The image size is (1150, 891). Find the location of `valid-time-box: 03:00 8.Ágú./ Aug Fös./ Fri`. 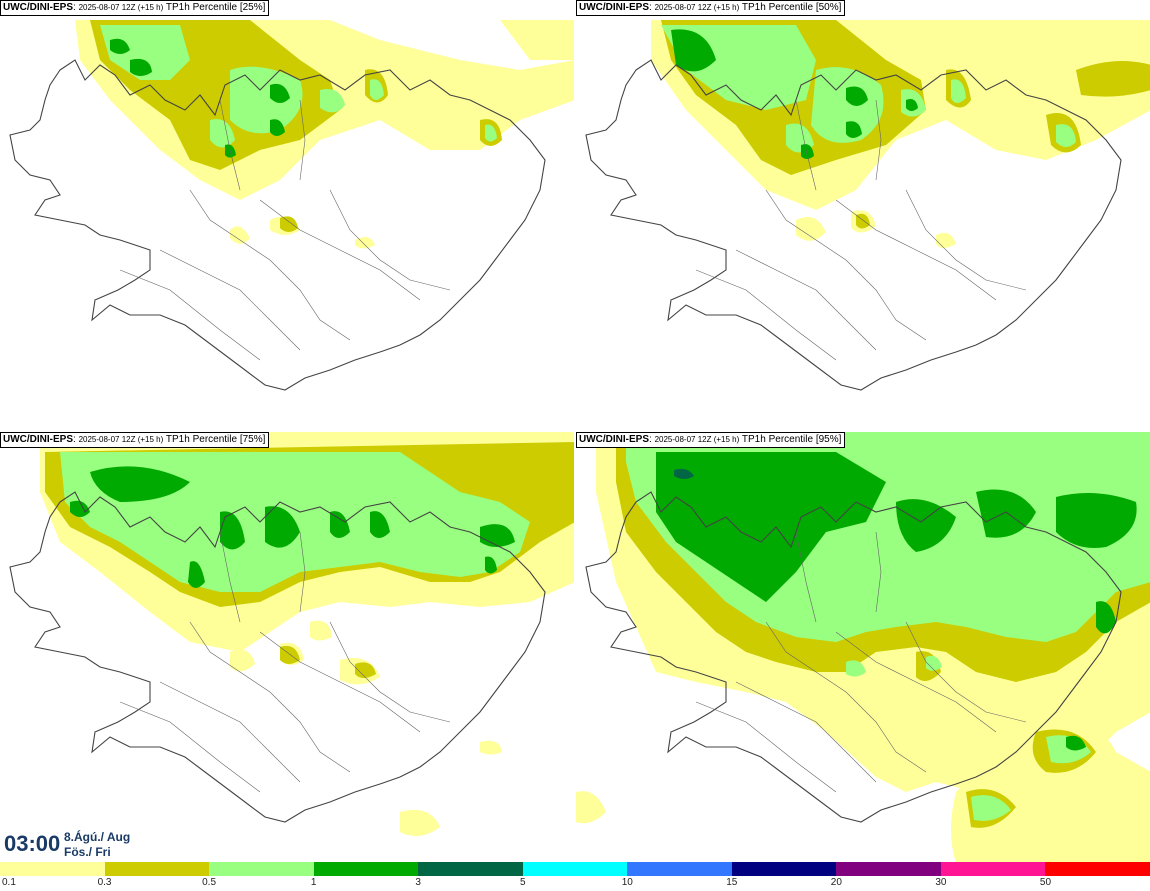

valid-time-box: 03:00 8.Ágú./ Aug Fös./ Fri is located at coordinates (70, 842).